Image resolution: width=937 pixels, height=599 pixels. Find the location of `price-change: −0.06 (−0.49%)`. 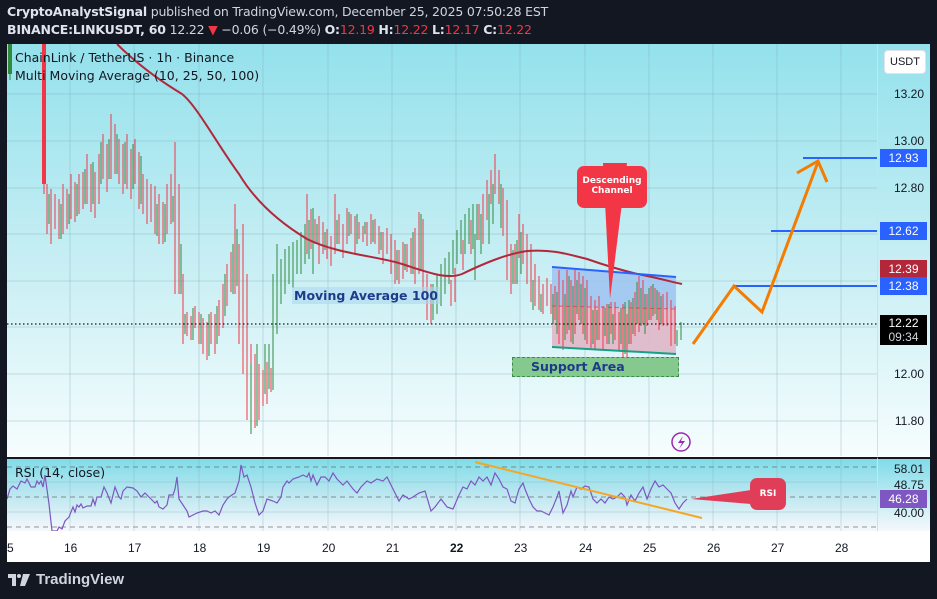

price-change: −0.06 (−0.49%) is located at coordinates (271, 29).